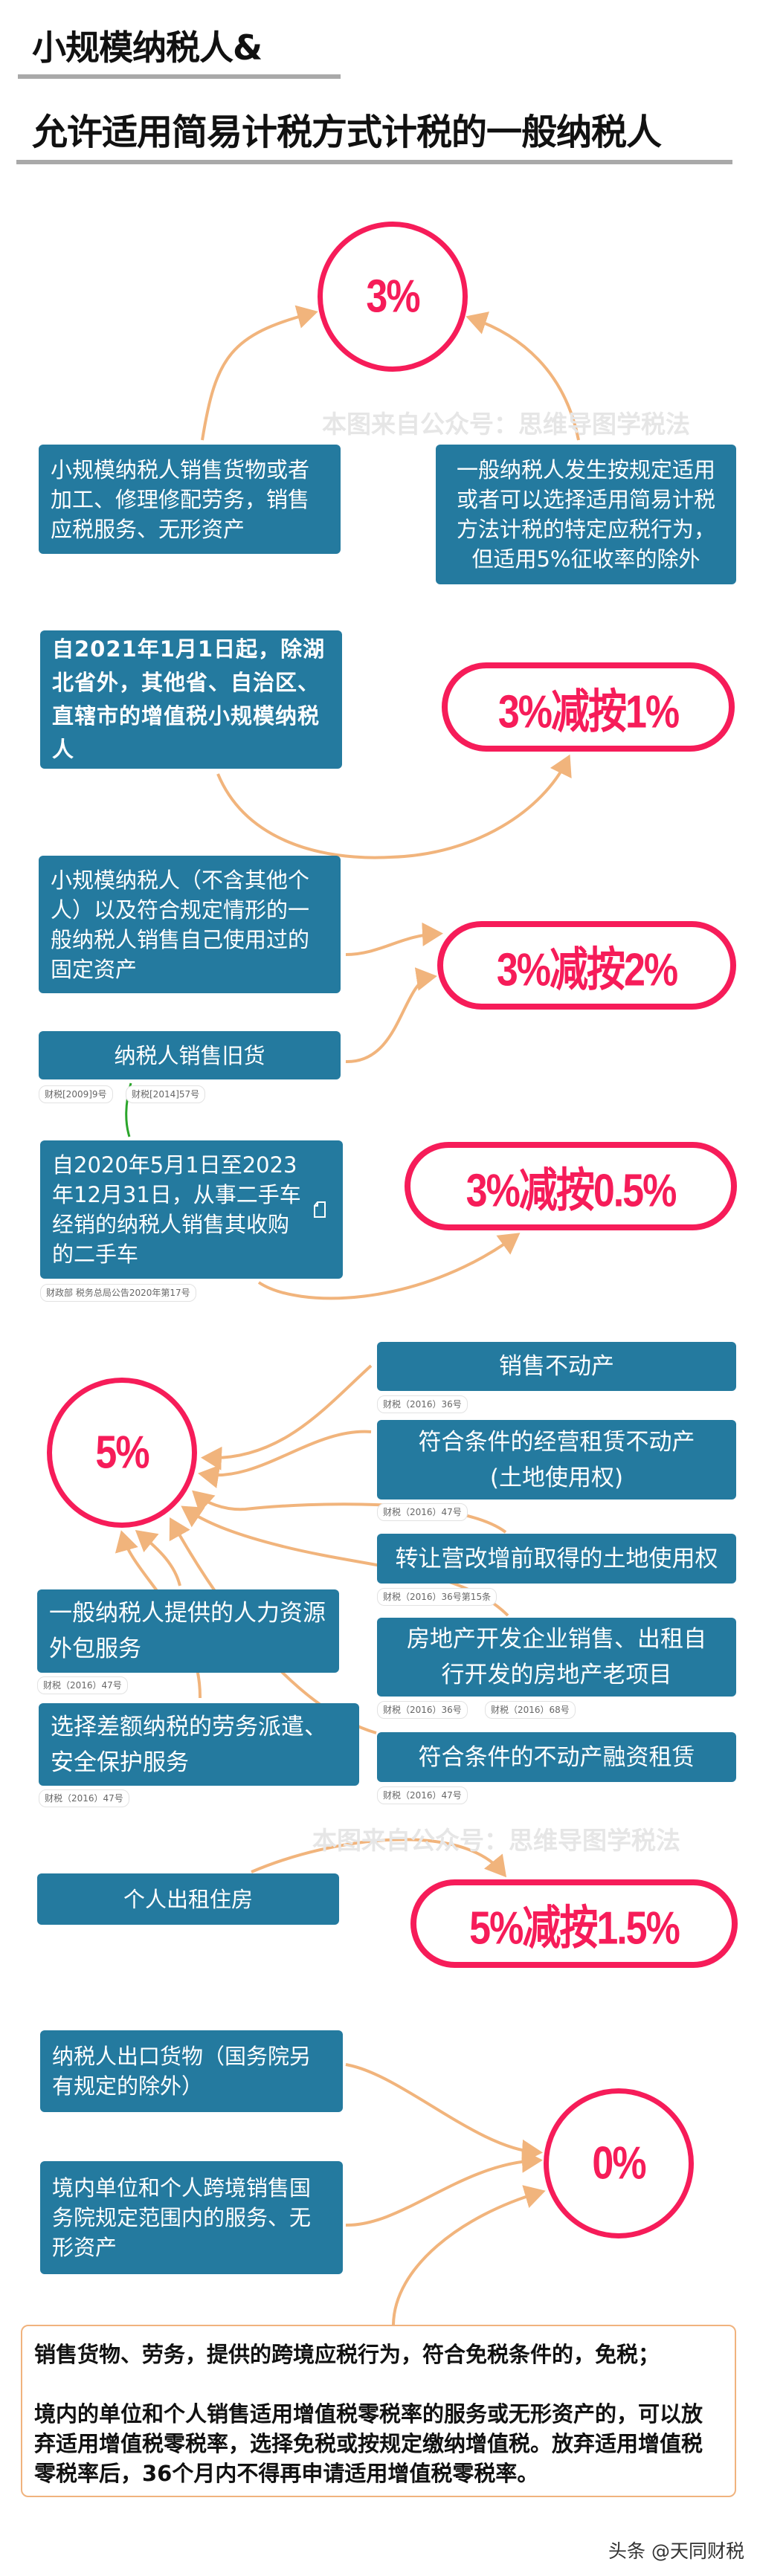 The image size is (757, 2576). I want to click on title-line-1: 小规模纳税人&, so click(147, 48).